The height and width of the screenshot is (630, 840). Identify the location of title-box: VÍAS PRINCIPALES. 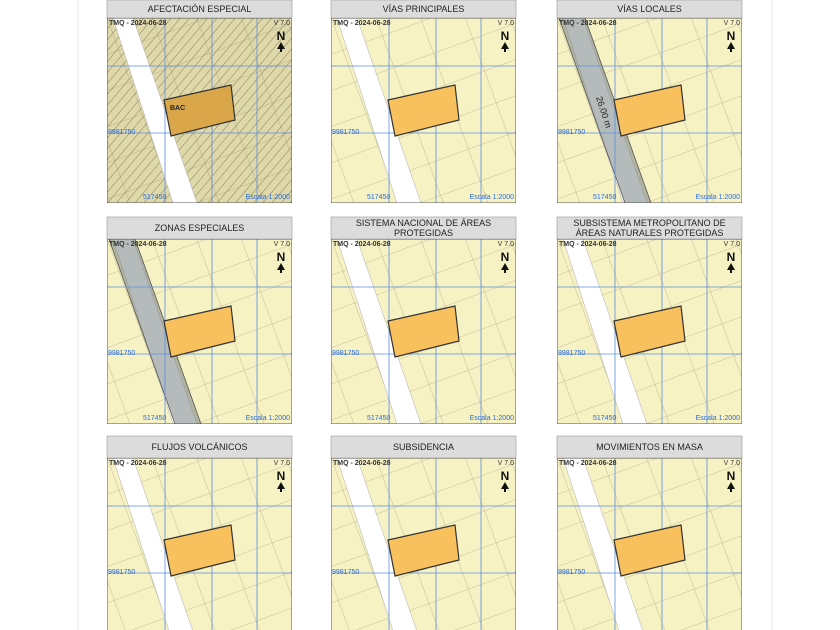
(423, 9).